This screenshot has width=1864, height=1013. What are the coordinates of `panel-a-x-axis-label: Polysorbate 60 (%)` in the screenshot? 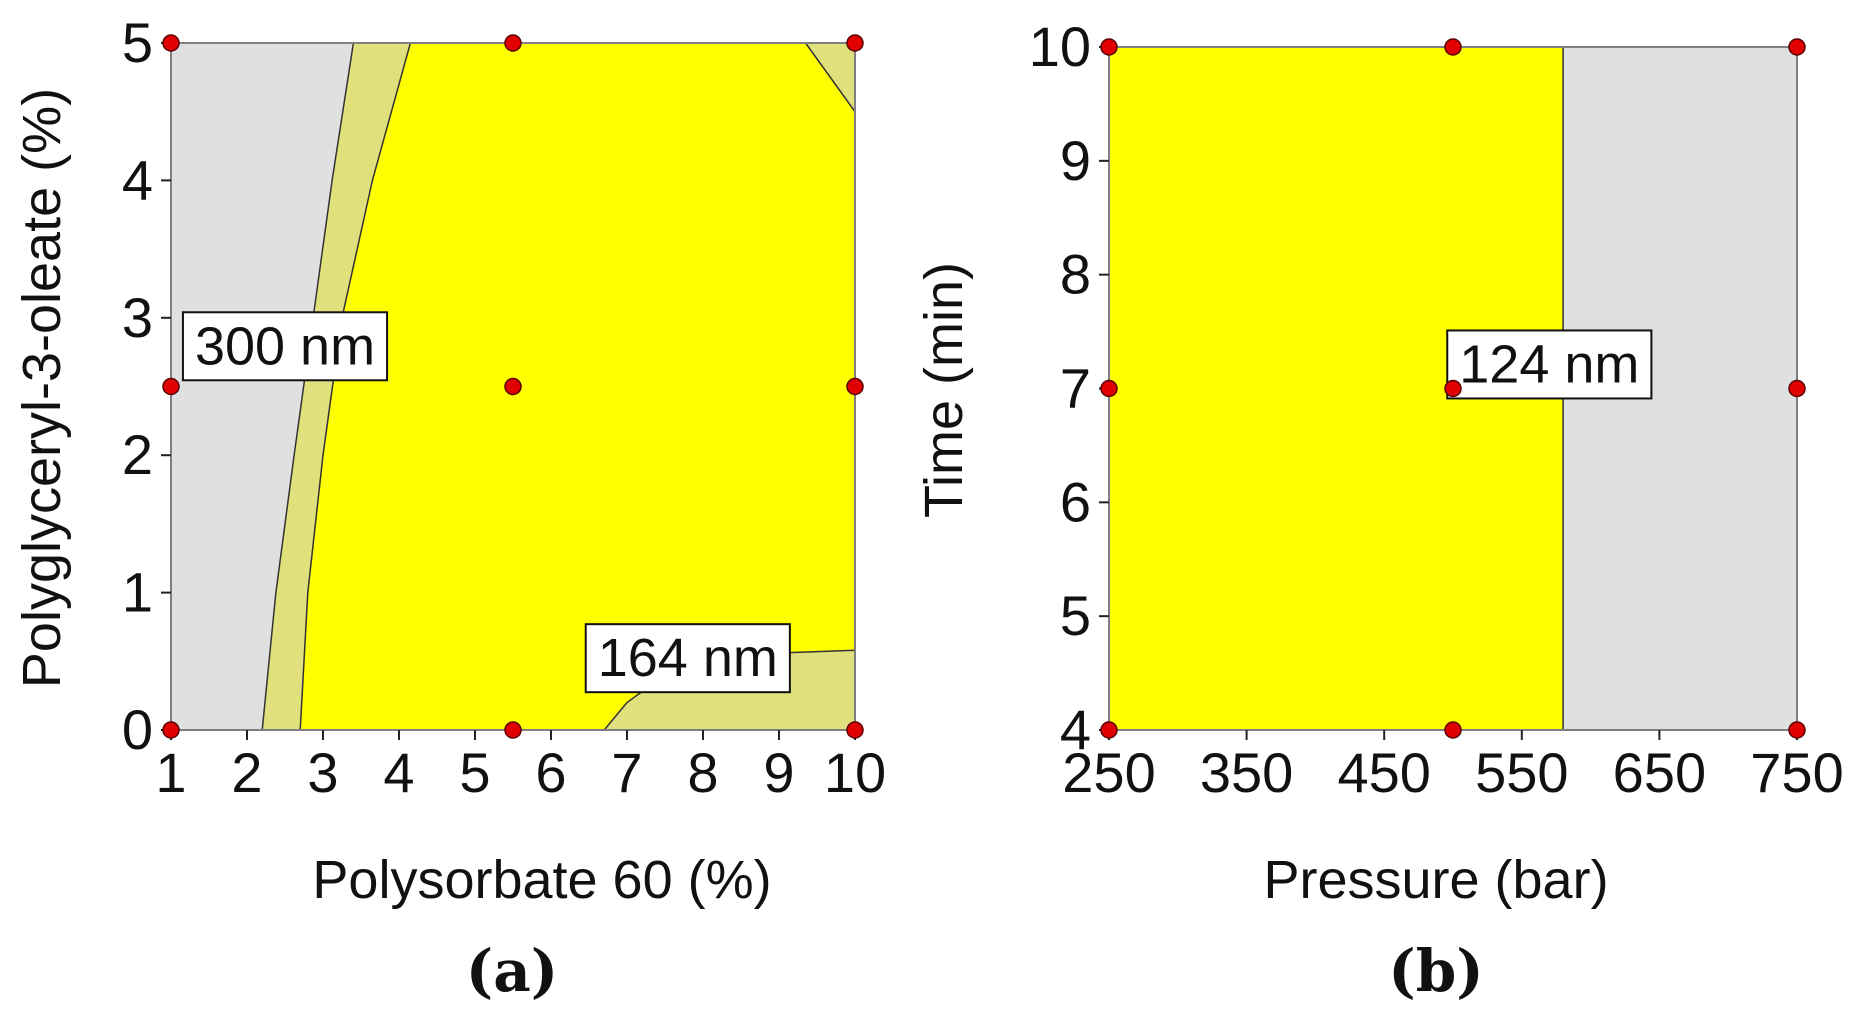 It's located at (541, 880).